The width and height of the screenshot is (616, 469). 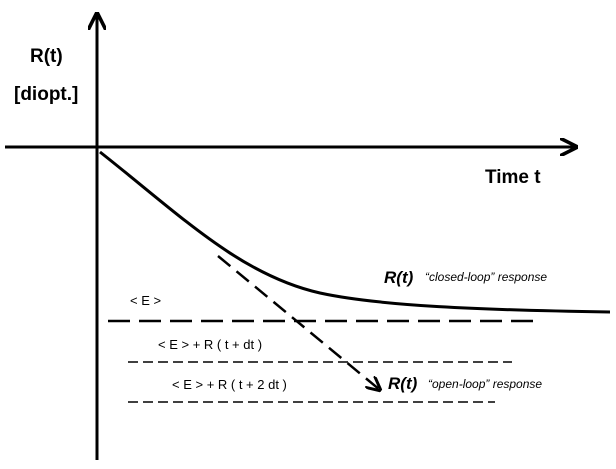 I want to click on open-loop-line, so click(x=298, y=322).